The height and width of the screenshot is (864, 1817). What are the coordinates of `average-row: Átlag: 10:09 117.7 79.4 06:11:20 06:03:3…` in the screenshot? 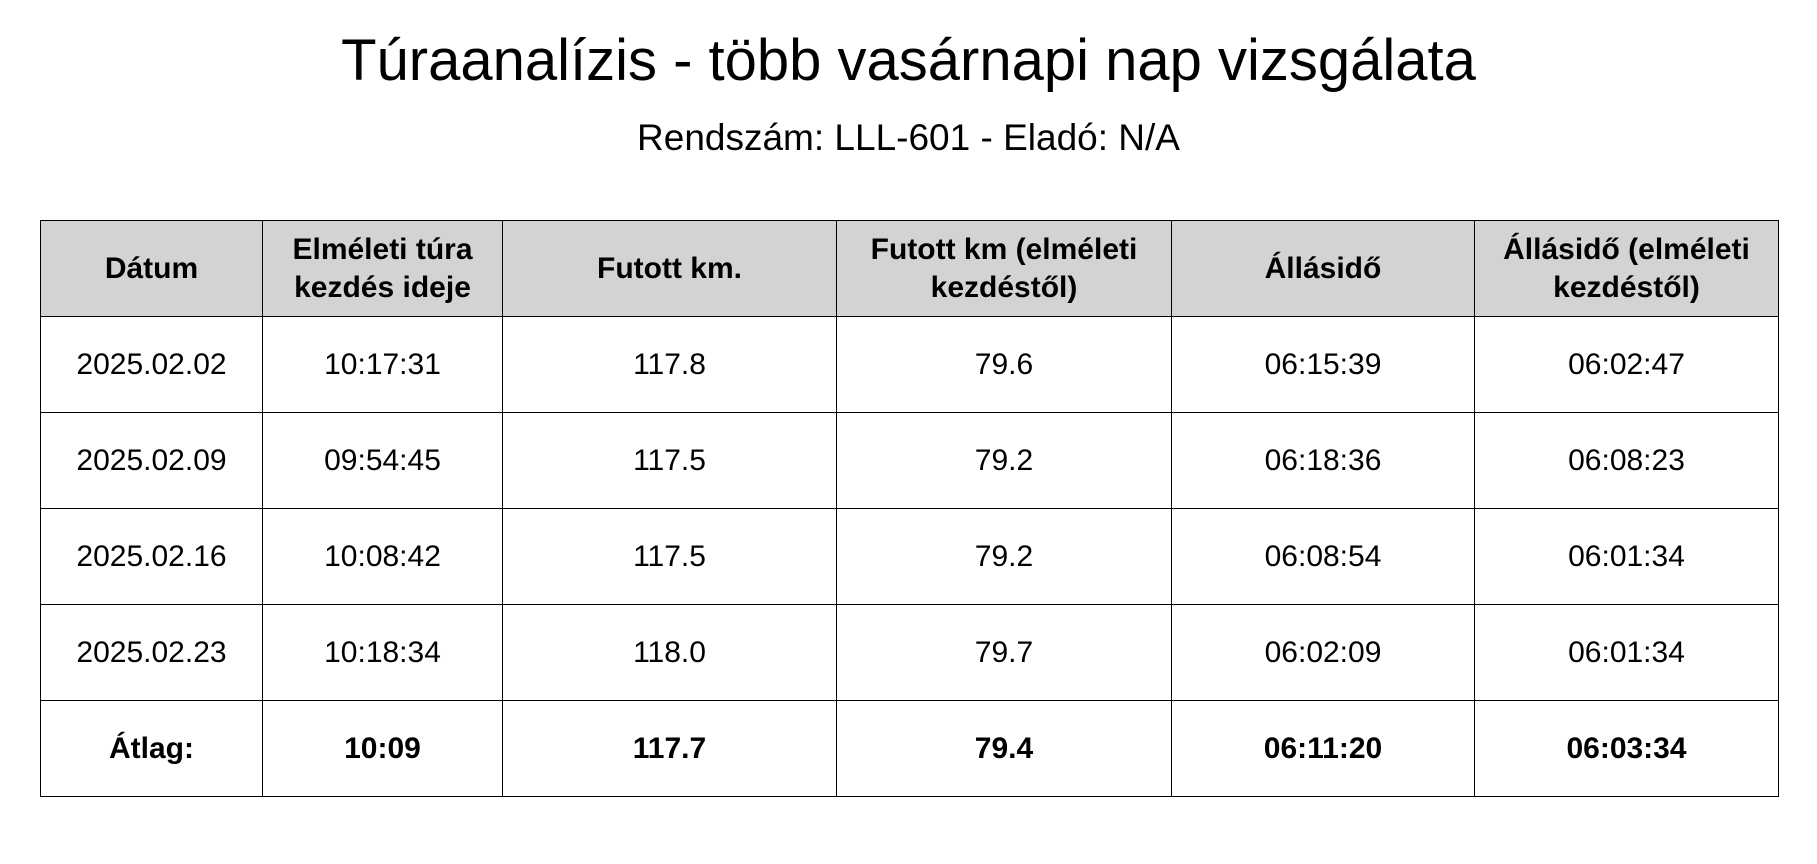 It's located at (909, 748).